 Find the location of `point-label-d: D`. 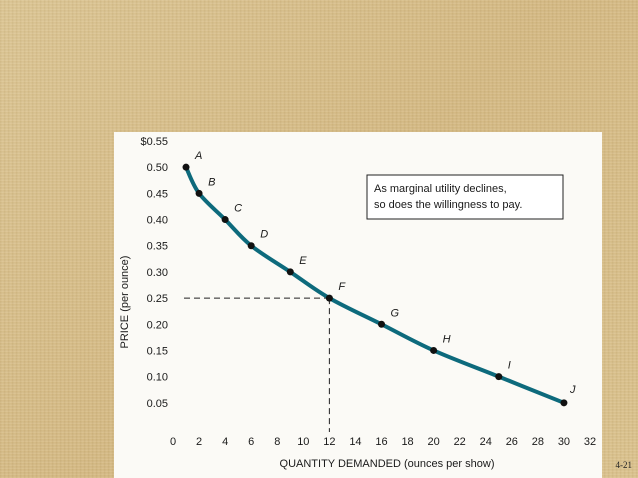

point-label-d: D is located at coordinates (264, 235).